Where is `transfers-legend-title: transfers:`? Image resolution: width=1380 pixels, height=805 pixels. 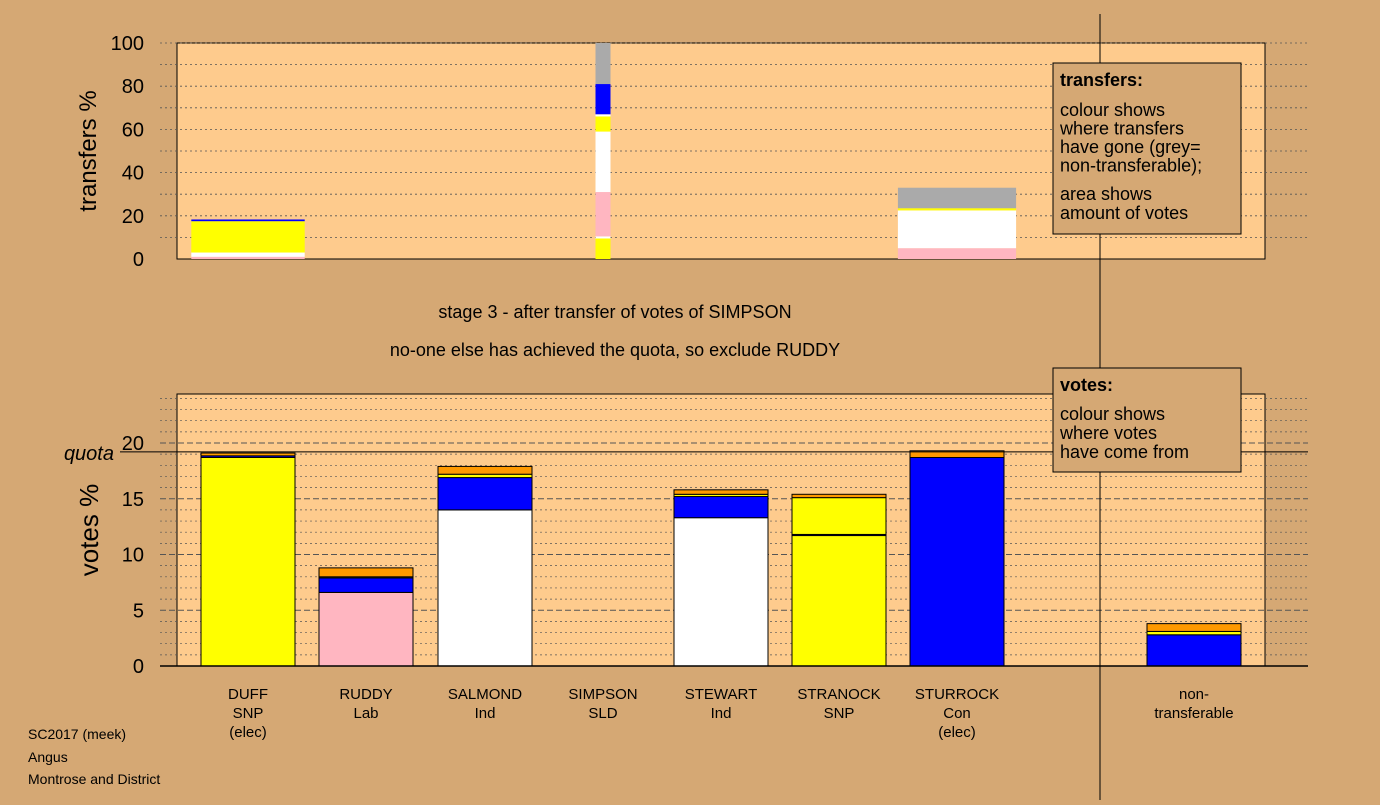 transfers-legend-title: transfers: is located at coordinates (1101, 80).